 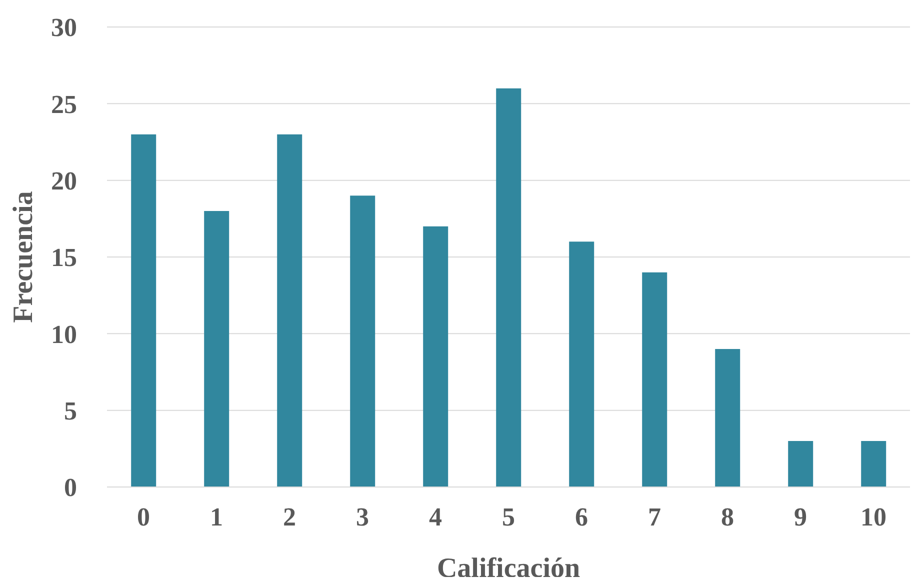 I want to click on x-tick-label: 4, so click(x=435, y=517).